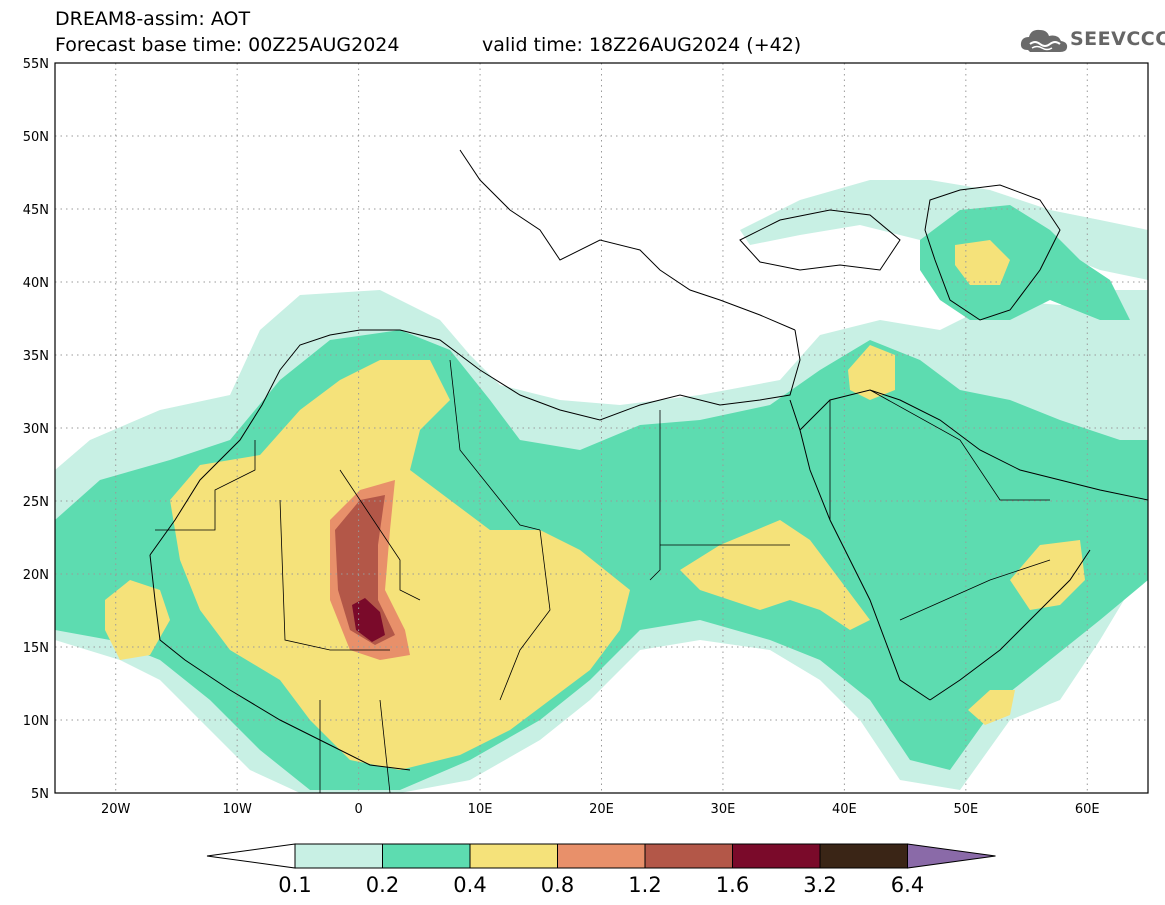 This screenshot has width=1165, height=905. What do you see at coordinates (732, 885) in the screenshot?
I see `colorbar-label: 1.6` at bounding box center [732, 885].